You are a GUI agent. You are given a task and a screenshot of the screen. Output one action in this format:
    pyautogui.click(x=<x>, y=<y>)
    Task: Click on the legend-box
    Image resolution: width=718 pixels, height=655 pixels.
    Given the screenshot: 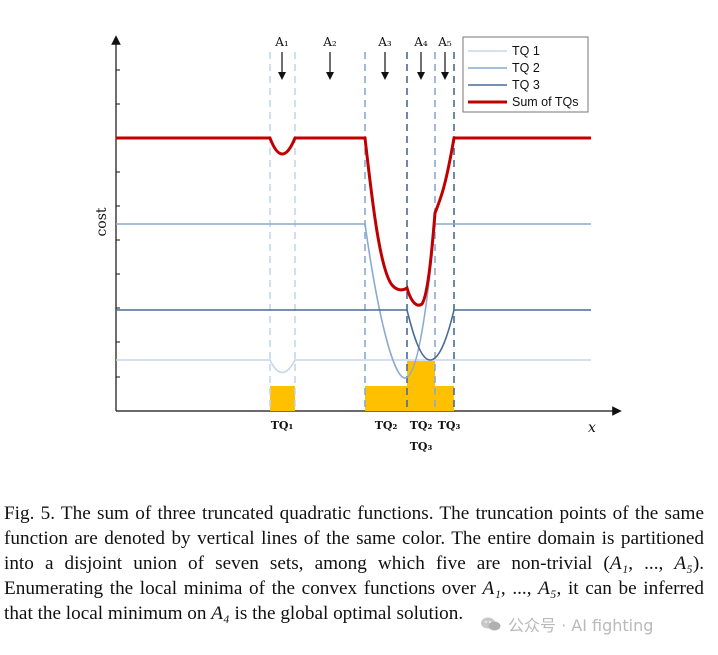 What is the action you would take?
    pyautogui.click(x=525, y=74)
    